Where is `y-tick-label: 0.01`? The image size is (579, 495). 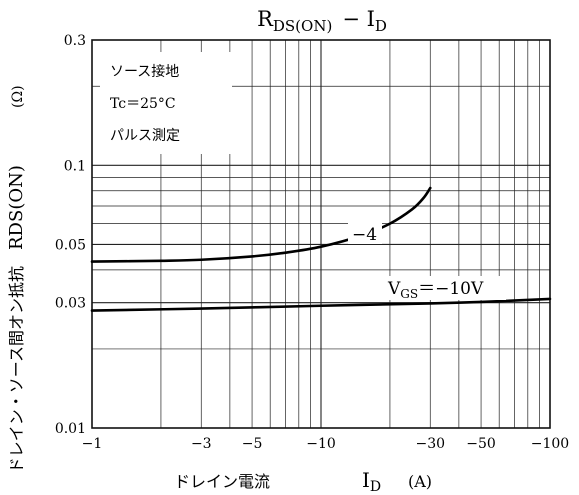
y-tick-label: 0.01 is located at coordinates (70, 429).